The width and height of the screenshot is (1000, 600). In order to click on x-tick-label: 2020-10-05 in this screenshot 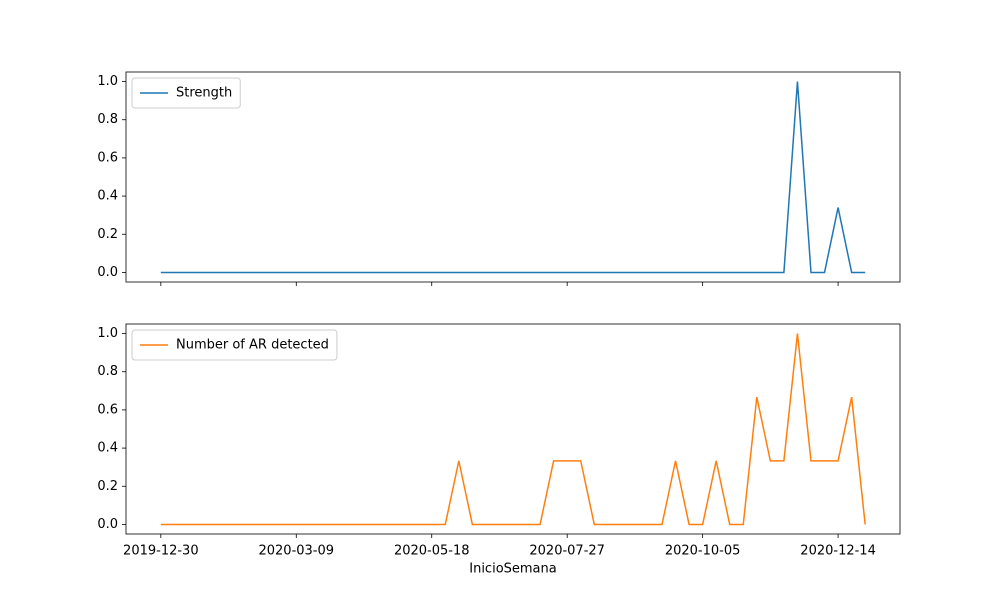, I will do `click(703, 551)`.